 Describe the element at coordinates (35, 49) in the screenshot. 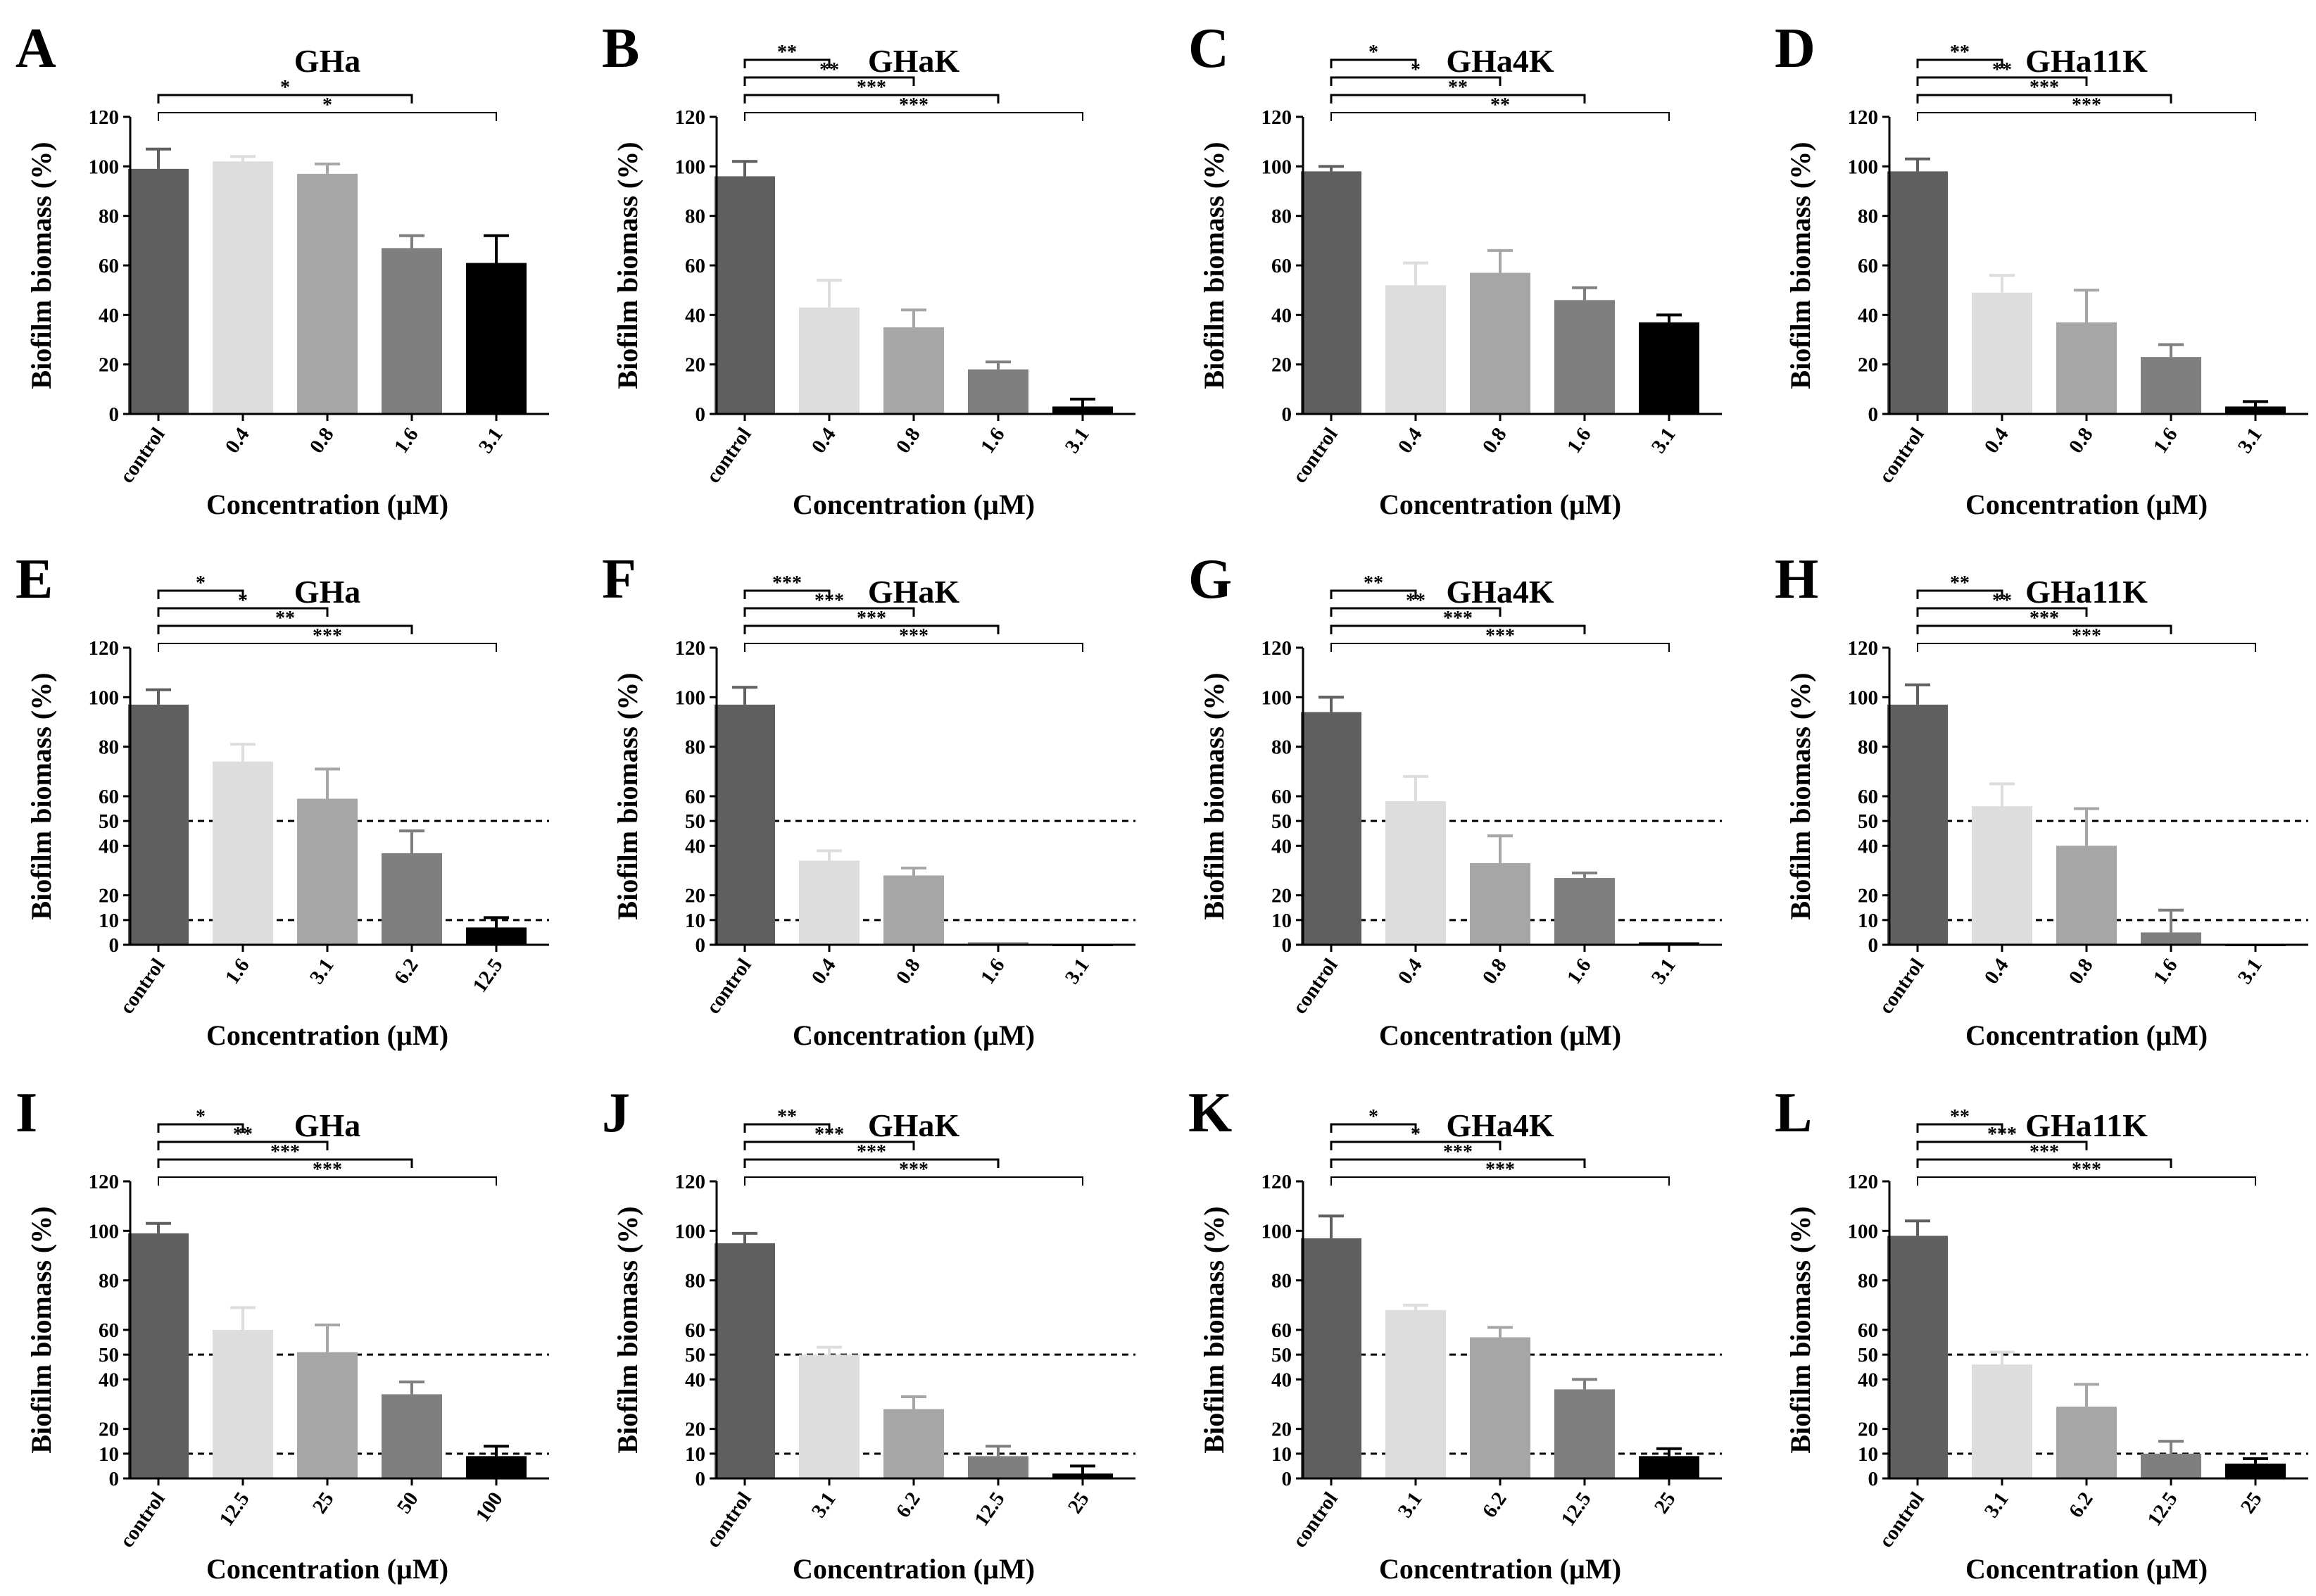

I see `panel-letter: A` at that location.